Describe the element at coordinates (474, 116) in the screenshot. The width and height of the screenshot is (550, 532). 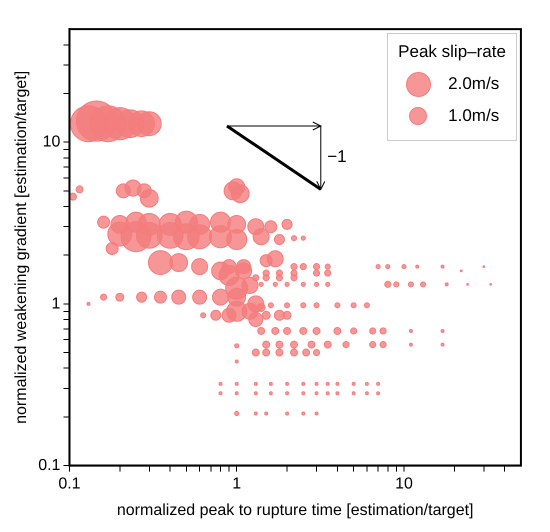
I see `legend-label: 1.0m/s` at that location.